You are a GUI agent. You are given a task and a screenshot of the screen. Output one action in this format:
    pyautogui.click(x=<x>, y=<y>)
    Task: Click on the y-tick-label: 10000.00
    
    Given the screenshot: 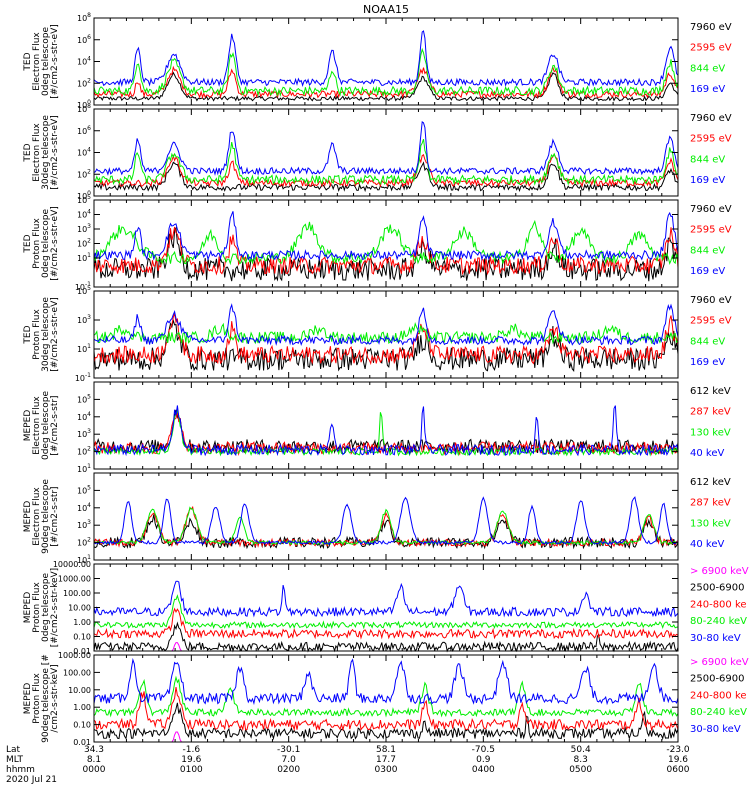 What is the action you would take?
    pyautogui.click(x=72, y=564)
    